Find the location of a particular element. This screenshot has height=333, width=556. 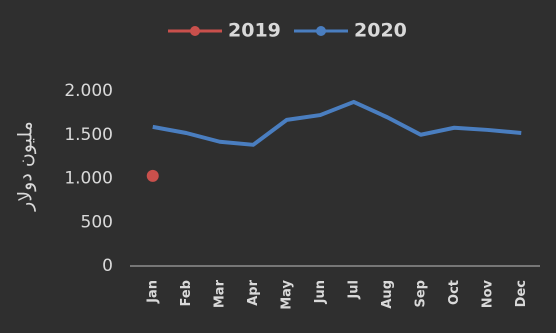

x-tick-label: Sep is located at coordinates (420, 294).